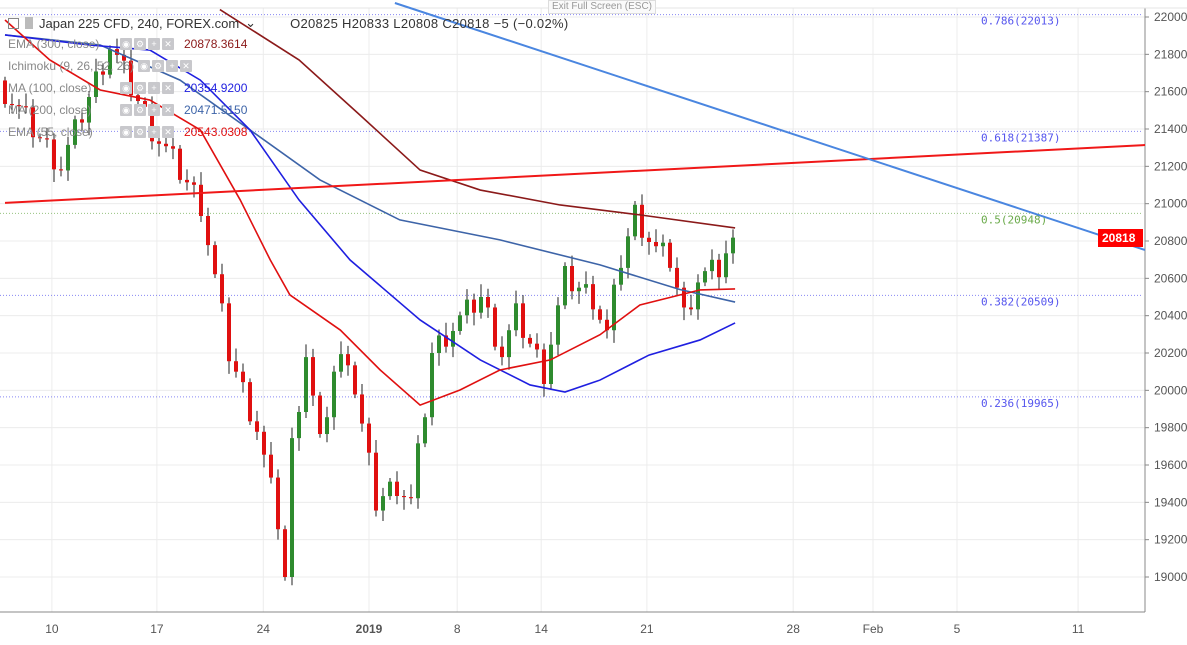 The height and width of the screenshot is (645, 1187). I want to click on y-tick-label: 19000, so click(1170, 577).